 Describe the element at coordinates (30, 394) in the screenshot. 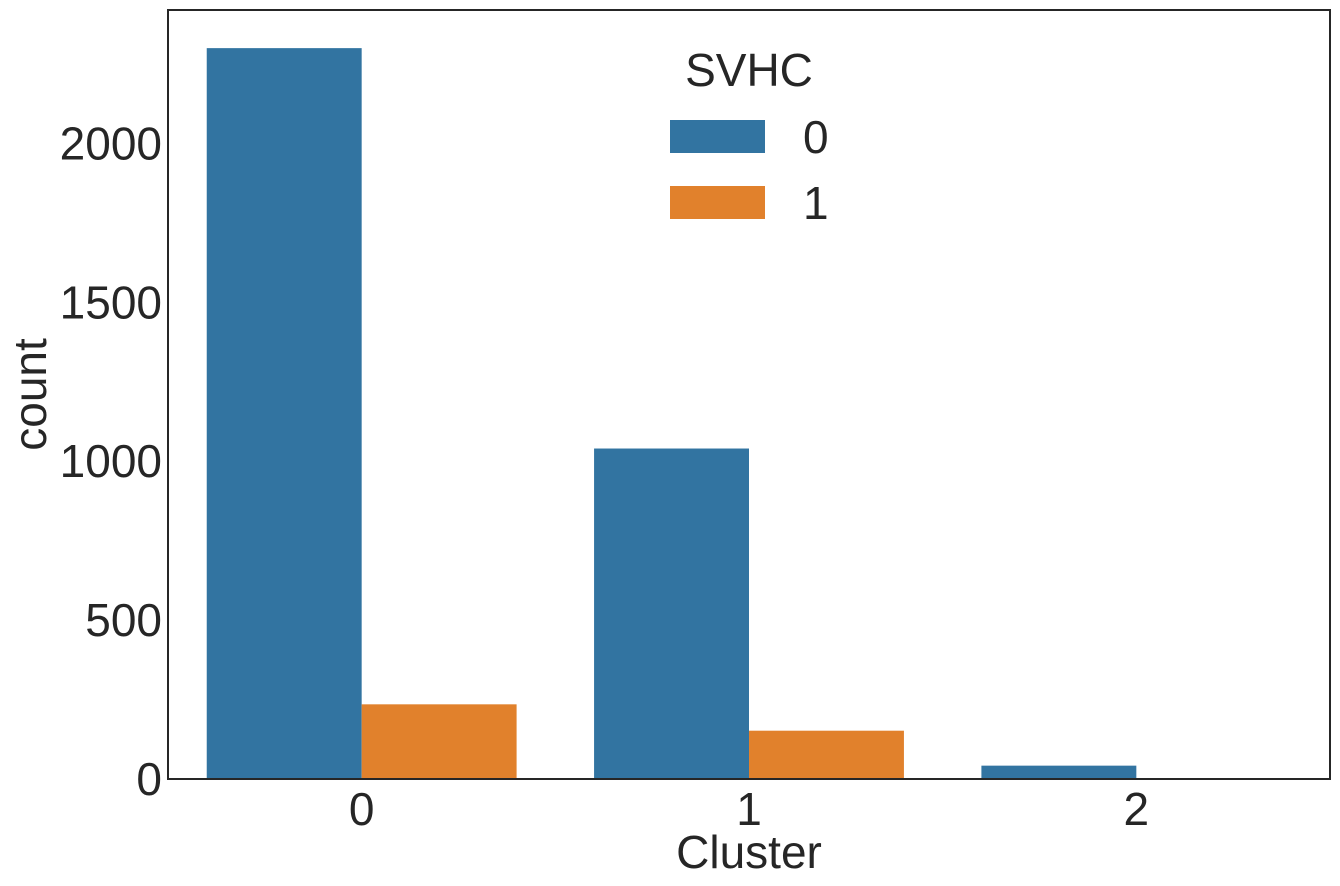

I see `y-axis-label: count` at that location.